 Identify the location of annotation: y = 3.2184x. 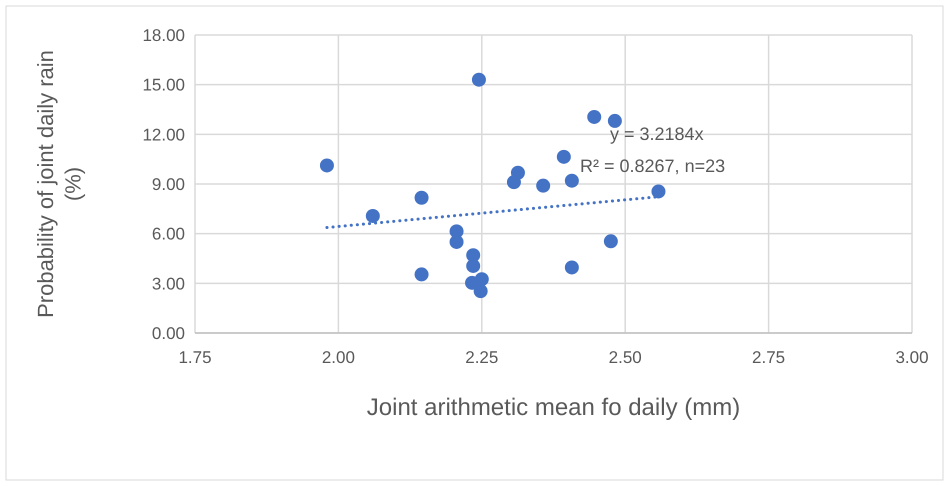
(657, 134).